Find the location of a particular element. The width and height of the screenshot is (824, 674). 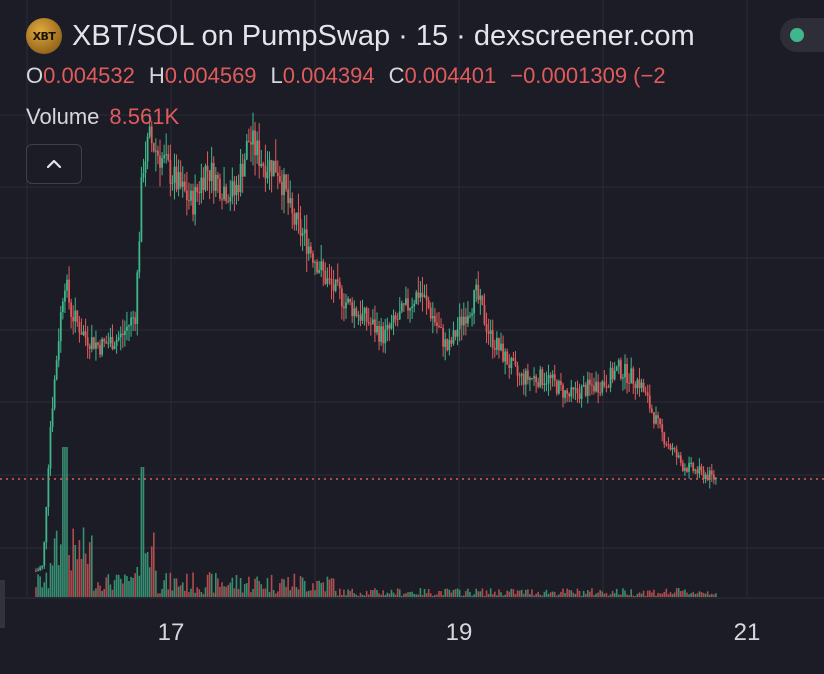

left-scroll-handle is located at coordinates (2, 604).